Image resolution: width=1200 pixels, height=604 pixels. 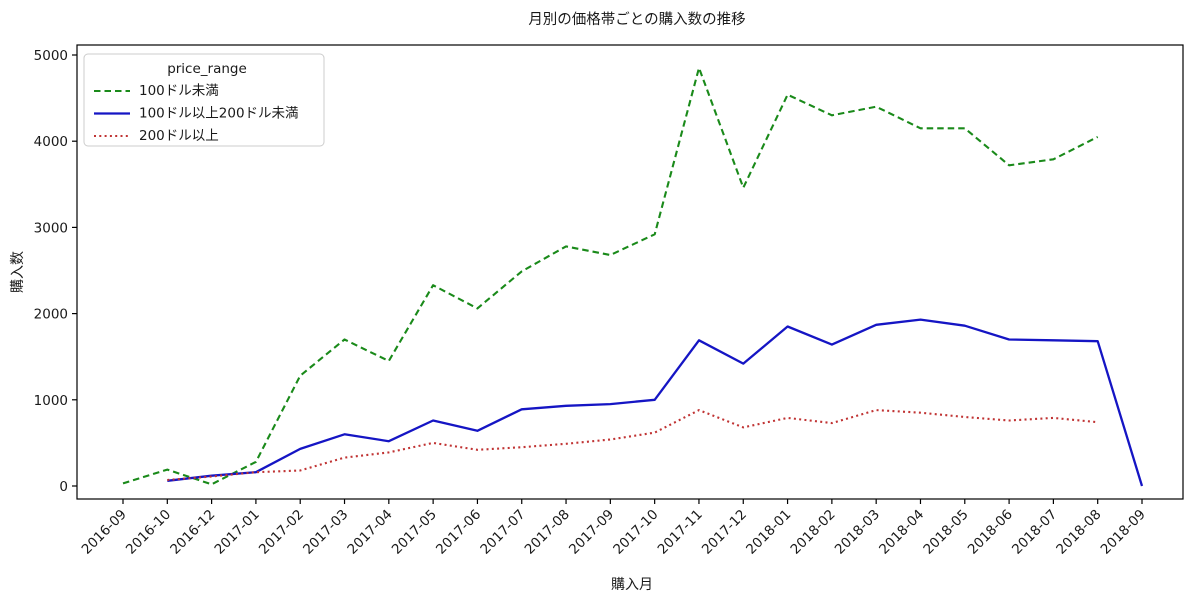 What do you see at coordinates (51, 56) in the screenshot?
I see `y-tick-label: 5000` at bounding box center [51, 56].